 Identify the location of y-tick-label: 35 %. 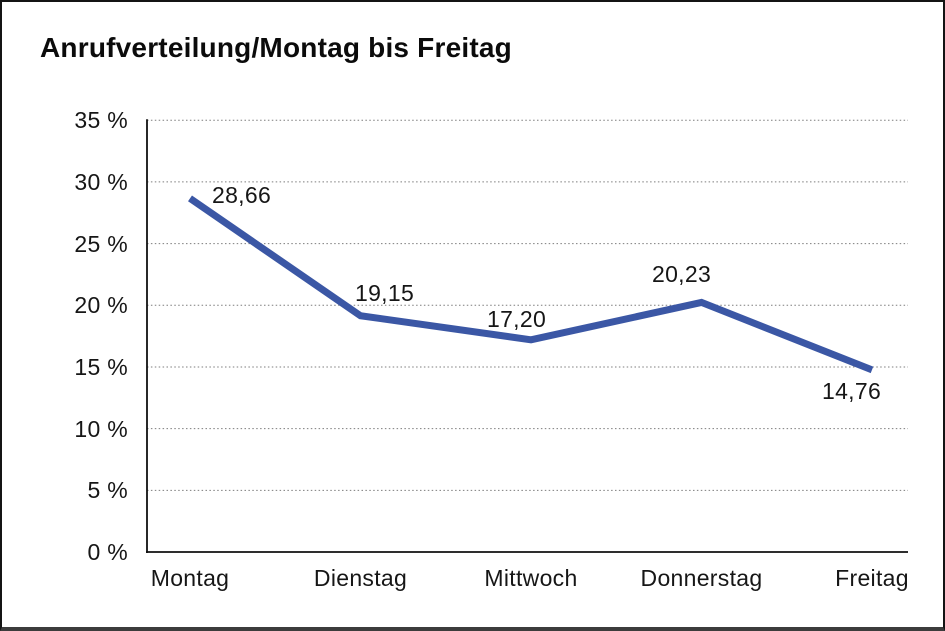
(101, 120).